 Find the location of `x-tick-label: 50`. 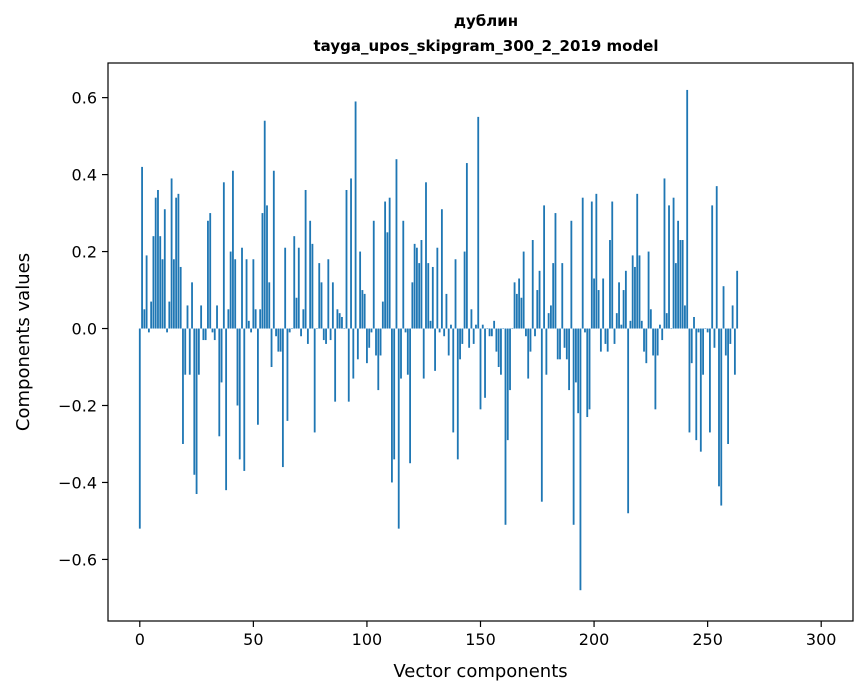

x-tick-label: 50 is located at coordinates (253, 639).